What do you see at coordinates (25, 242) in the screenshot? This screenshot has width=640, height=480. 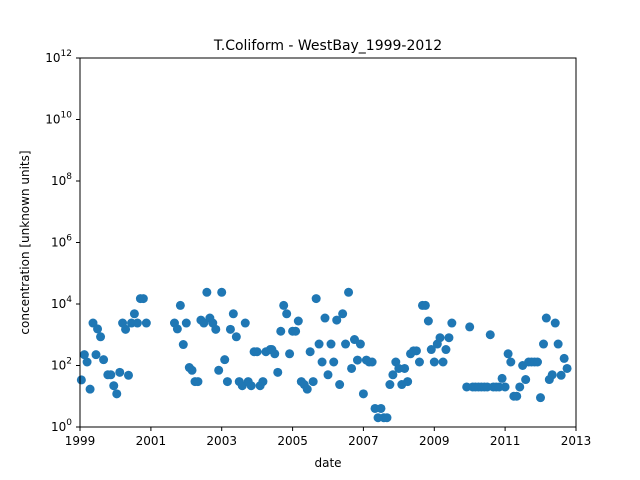 I see `y-axis-label: concentration [unknown units]` at bounding box center [25, 242].